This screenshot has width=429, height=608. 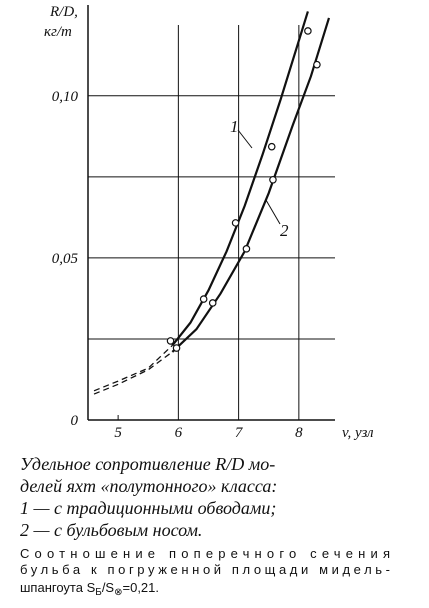 What do you see at coordinates (179, 433) in the screenshot?
I see `x-tick-label: 6` at bounding box center [179, 433].